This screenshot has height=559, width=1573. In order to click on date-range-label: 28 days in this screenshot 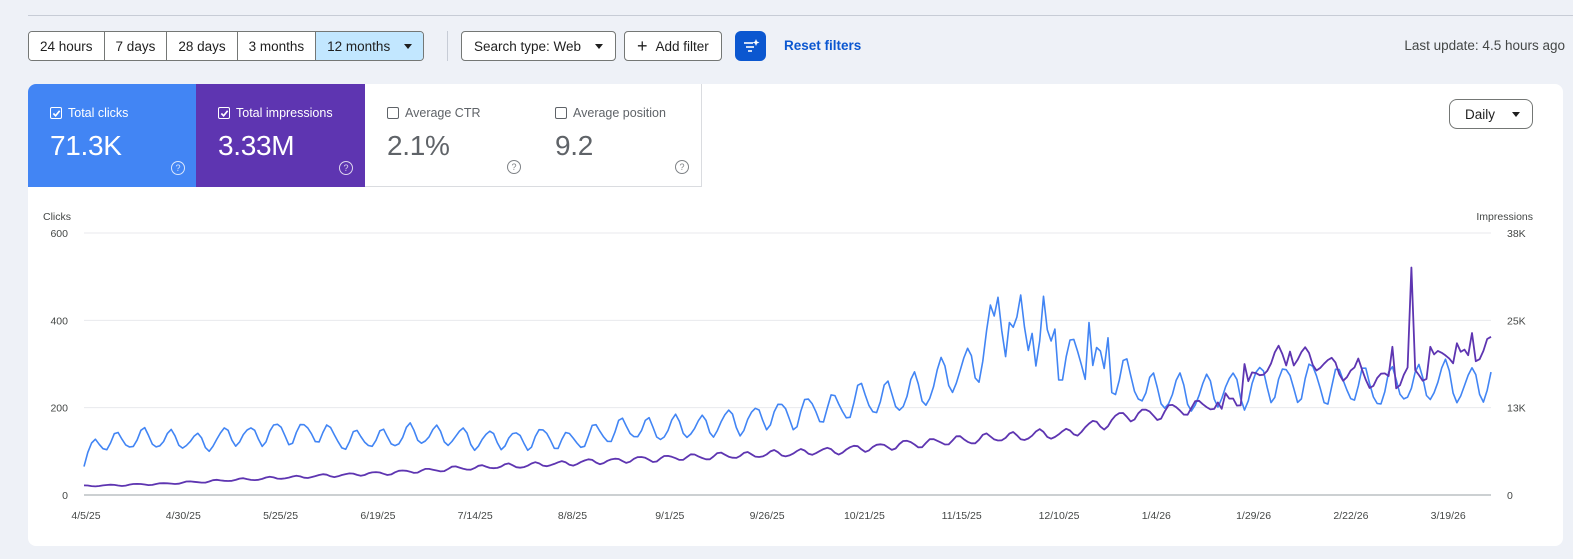, I will do `click(202, 46)`.